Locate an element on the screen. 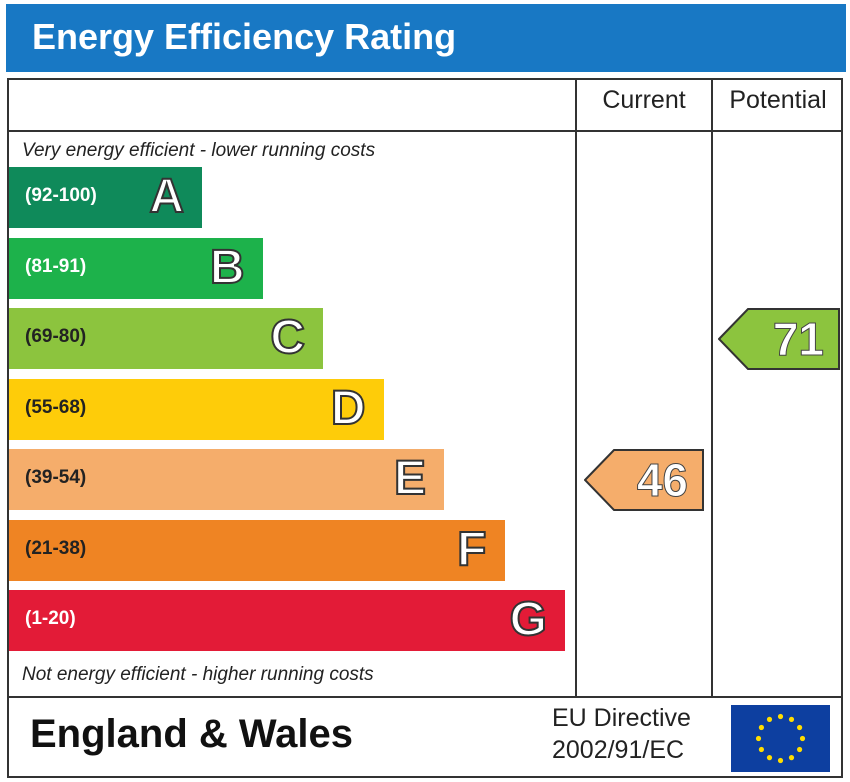 This screenshot has width=850, height=782. band-d: (55-68) D is located at coordinates (196, 409).